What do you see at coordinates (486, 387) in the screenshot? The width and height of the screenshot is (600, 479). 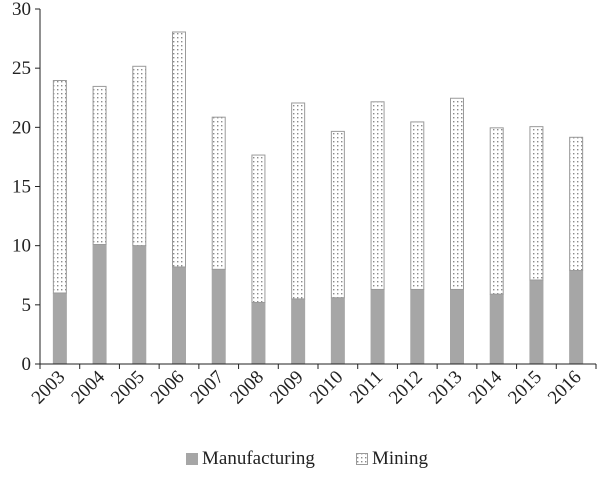 I see `x-tick-label: 2014` at bounding box center [486, 387].